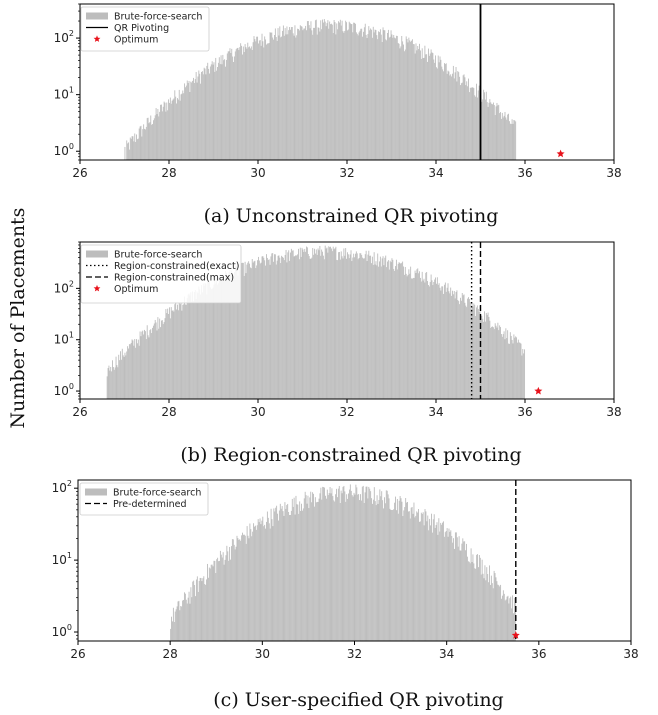 Image resolution: width=658 pixels, height=715 pixels. I want to click on histogram-bars, so click(316, 322).